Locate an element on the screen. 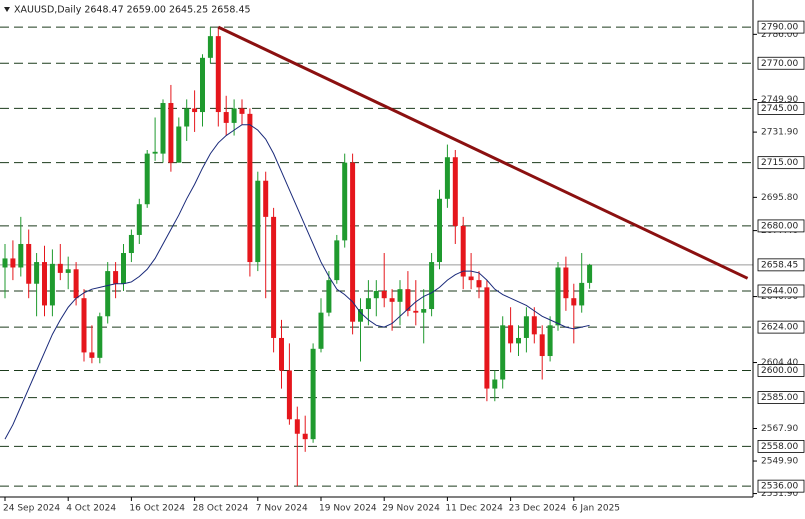 The height and width of the screenshot is (519, 805). y-tick-label: 2695.80 is located at coordinates (779, 198).